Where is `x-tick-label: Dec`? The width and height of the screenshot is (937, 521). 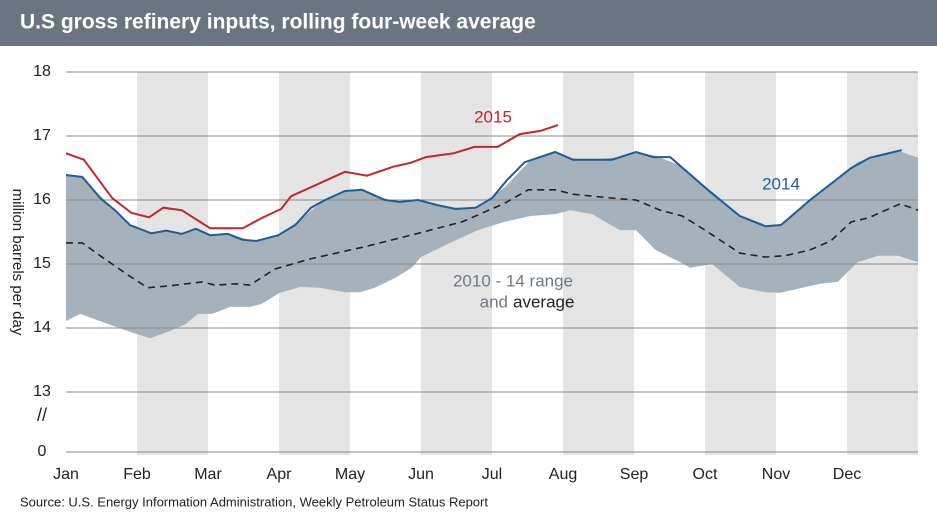
x-tick-label: Dec is located at coordinates (847, 474).